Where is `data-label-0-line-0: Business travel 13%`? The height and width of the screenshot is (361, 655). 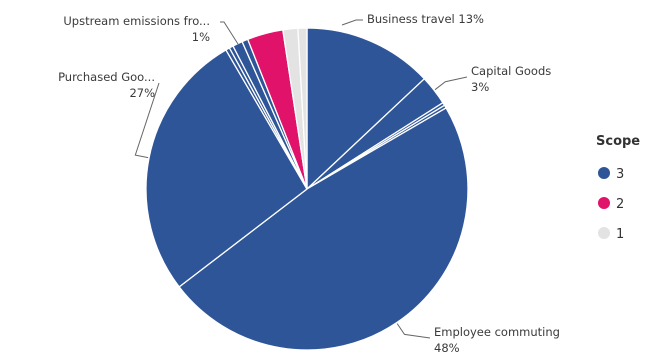 data-label-0-line-0: Business travel 13% is located at coordinates (425, 19).